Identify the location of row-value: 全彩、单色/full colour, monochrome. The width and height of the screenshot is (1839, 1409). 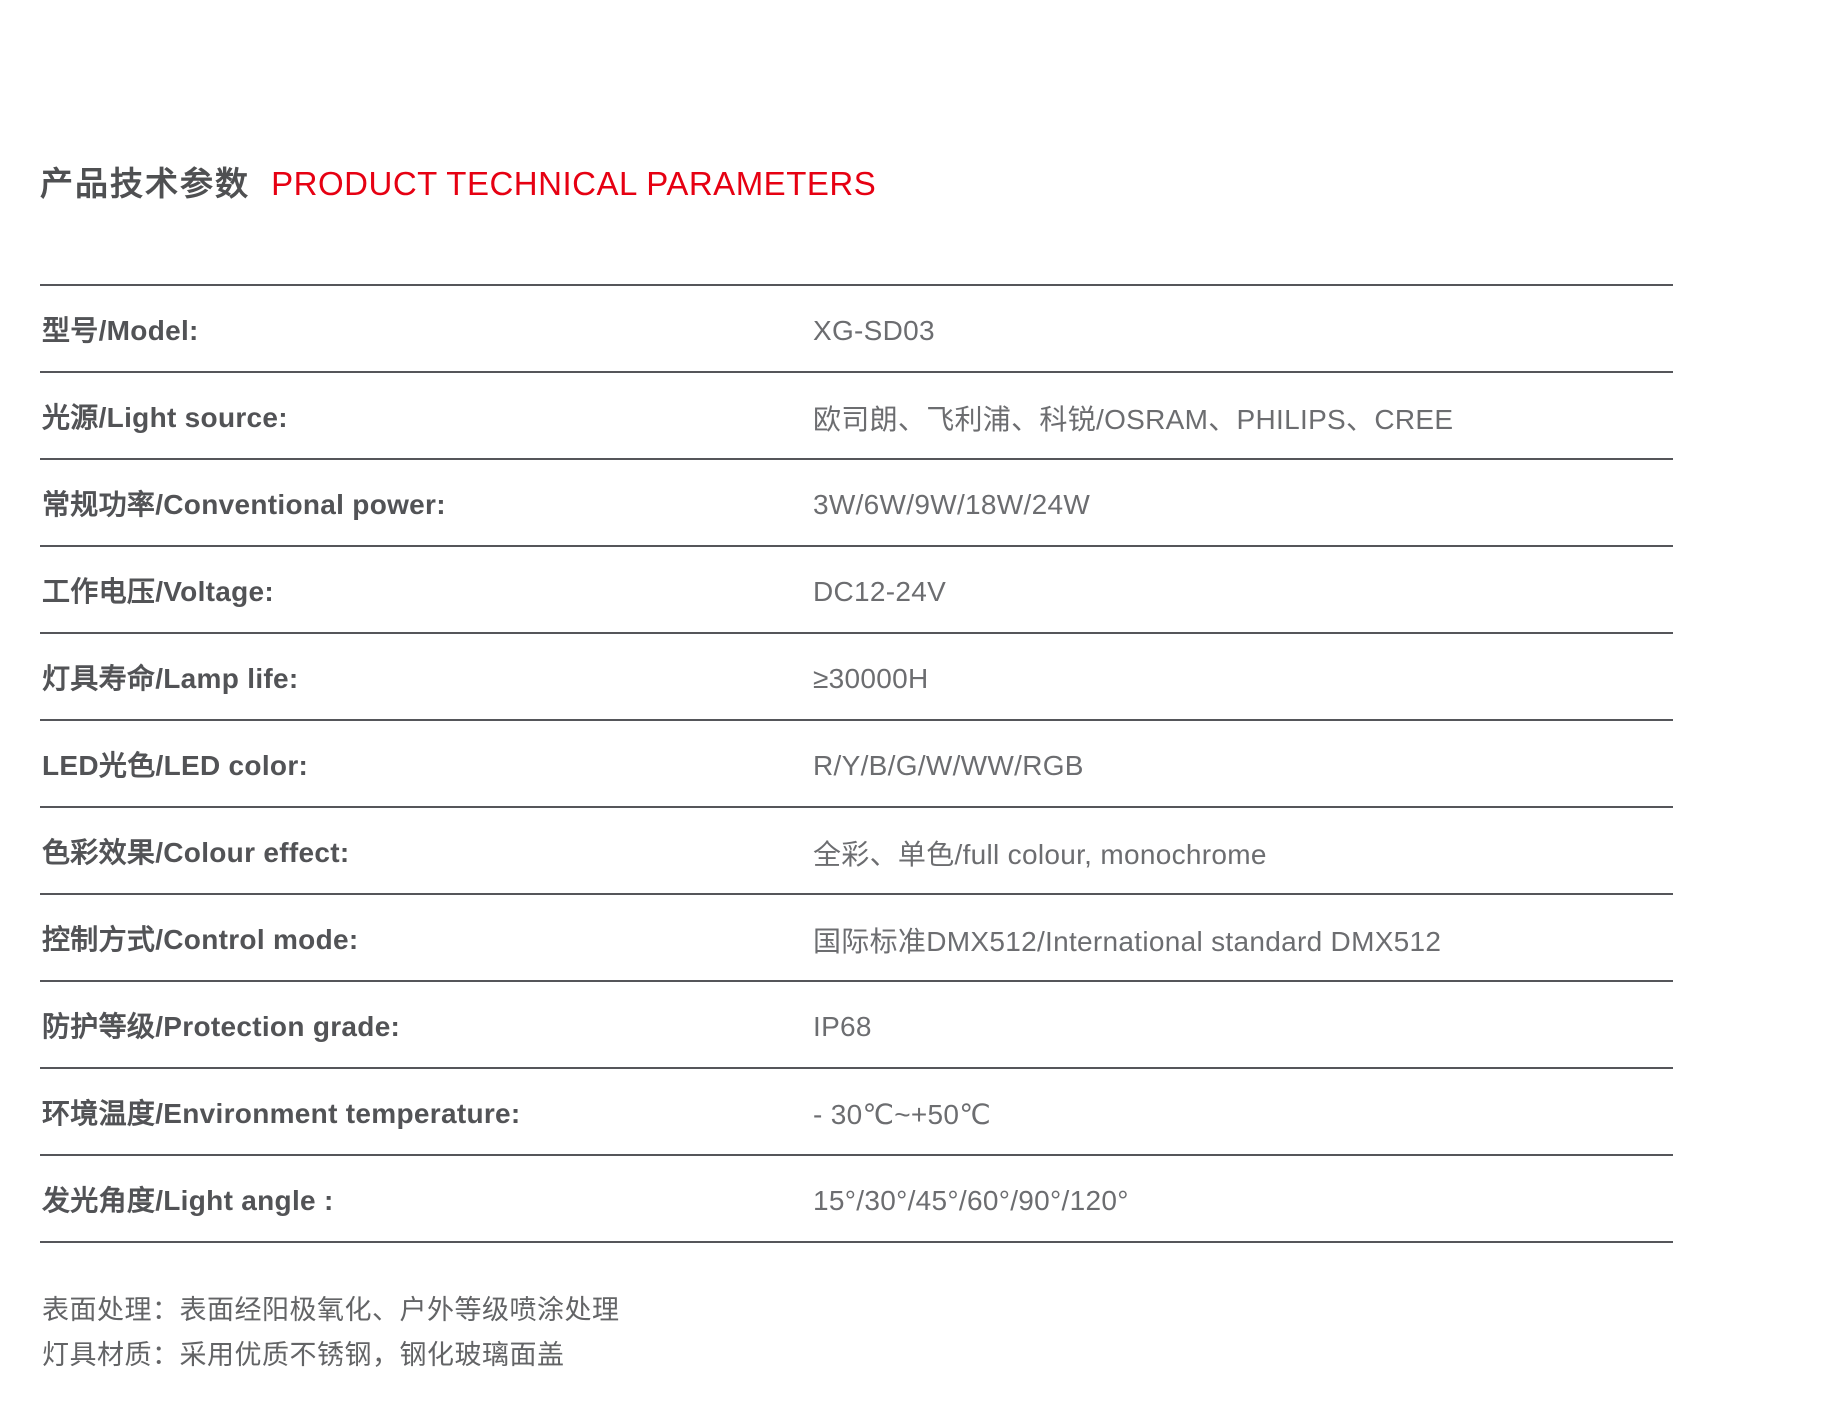
(1040, 854).